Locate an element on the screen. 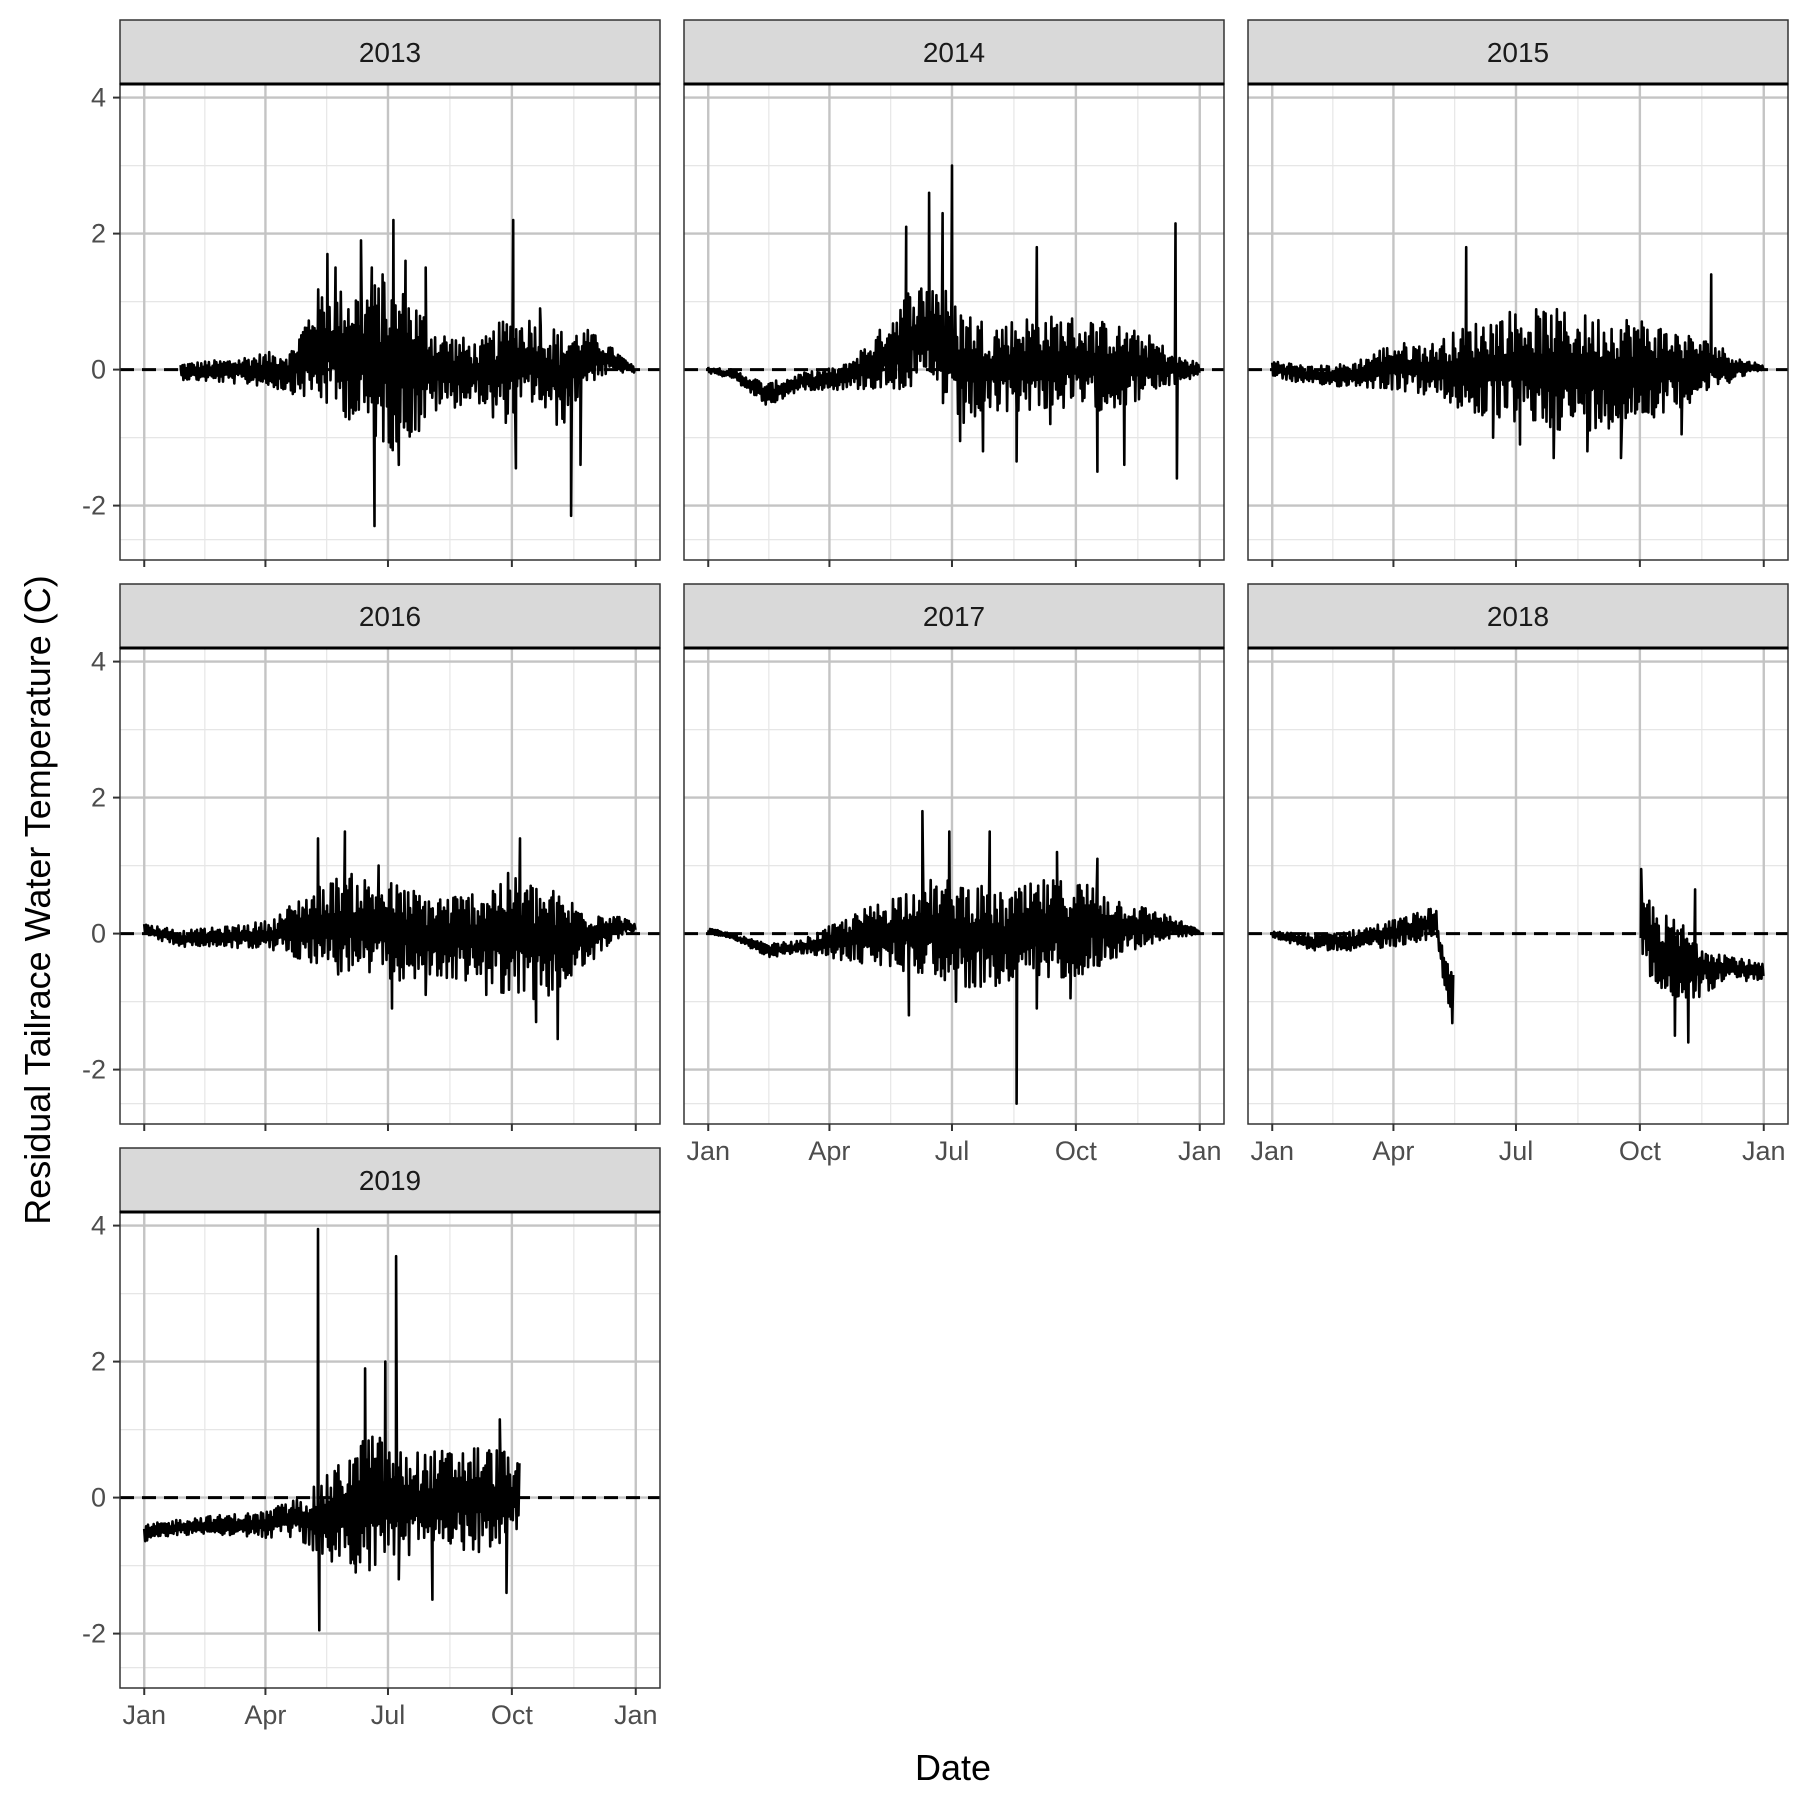  panel-2017: 2017 Jan Apr Jul Oct Jan is located at coordinates (954, 874).